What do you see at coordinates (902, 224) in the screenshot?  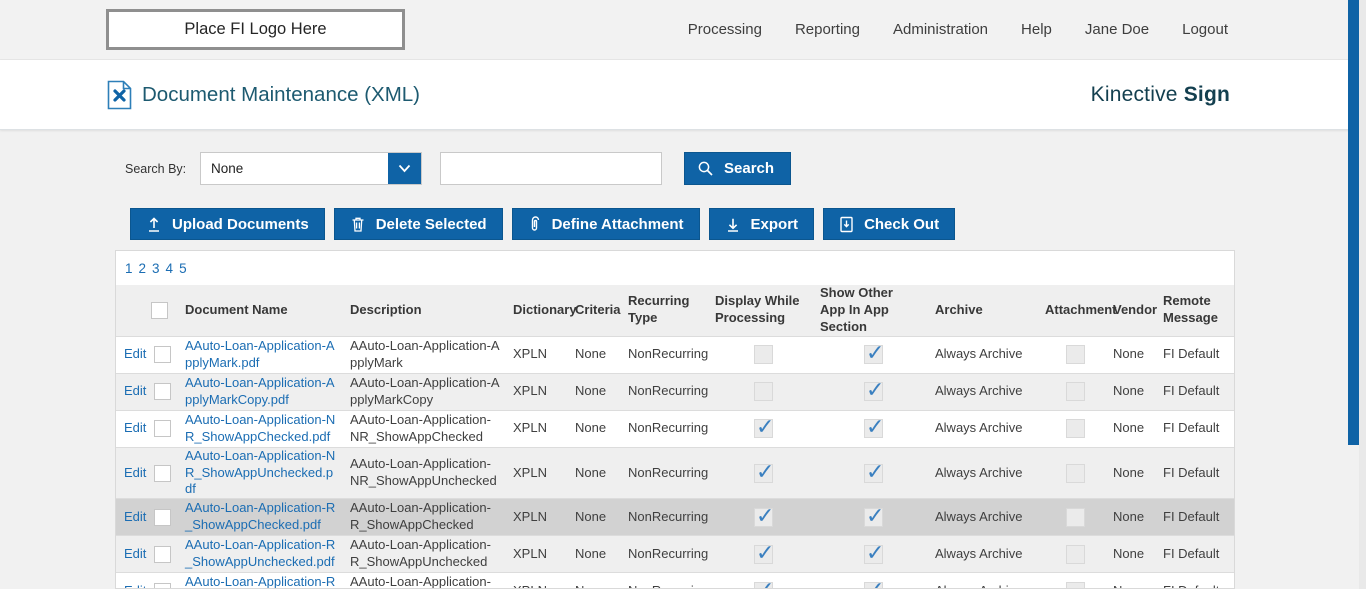 I see `check-out-label: Check Out` at bounding box center [902, 224].